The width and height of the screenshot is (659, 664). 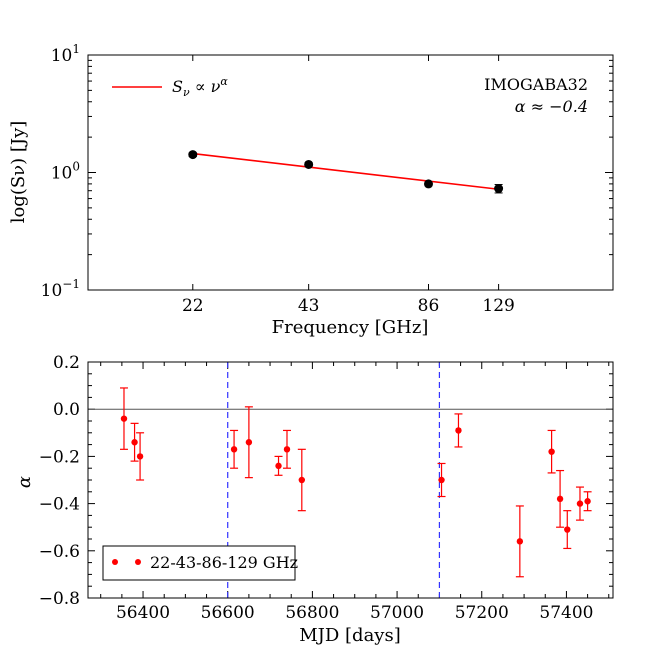 I want to click on spectrum-legend-label: Sν ∝ να, so click(x=200, y=87).